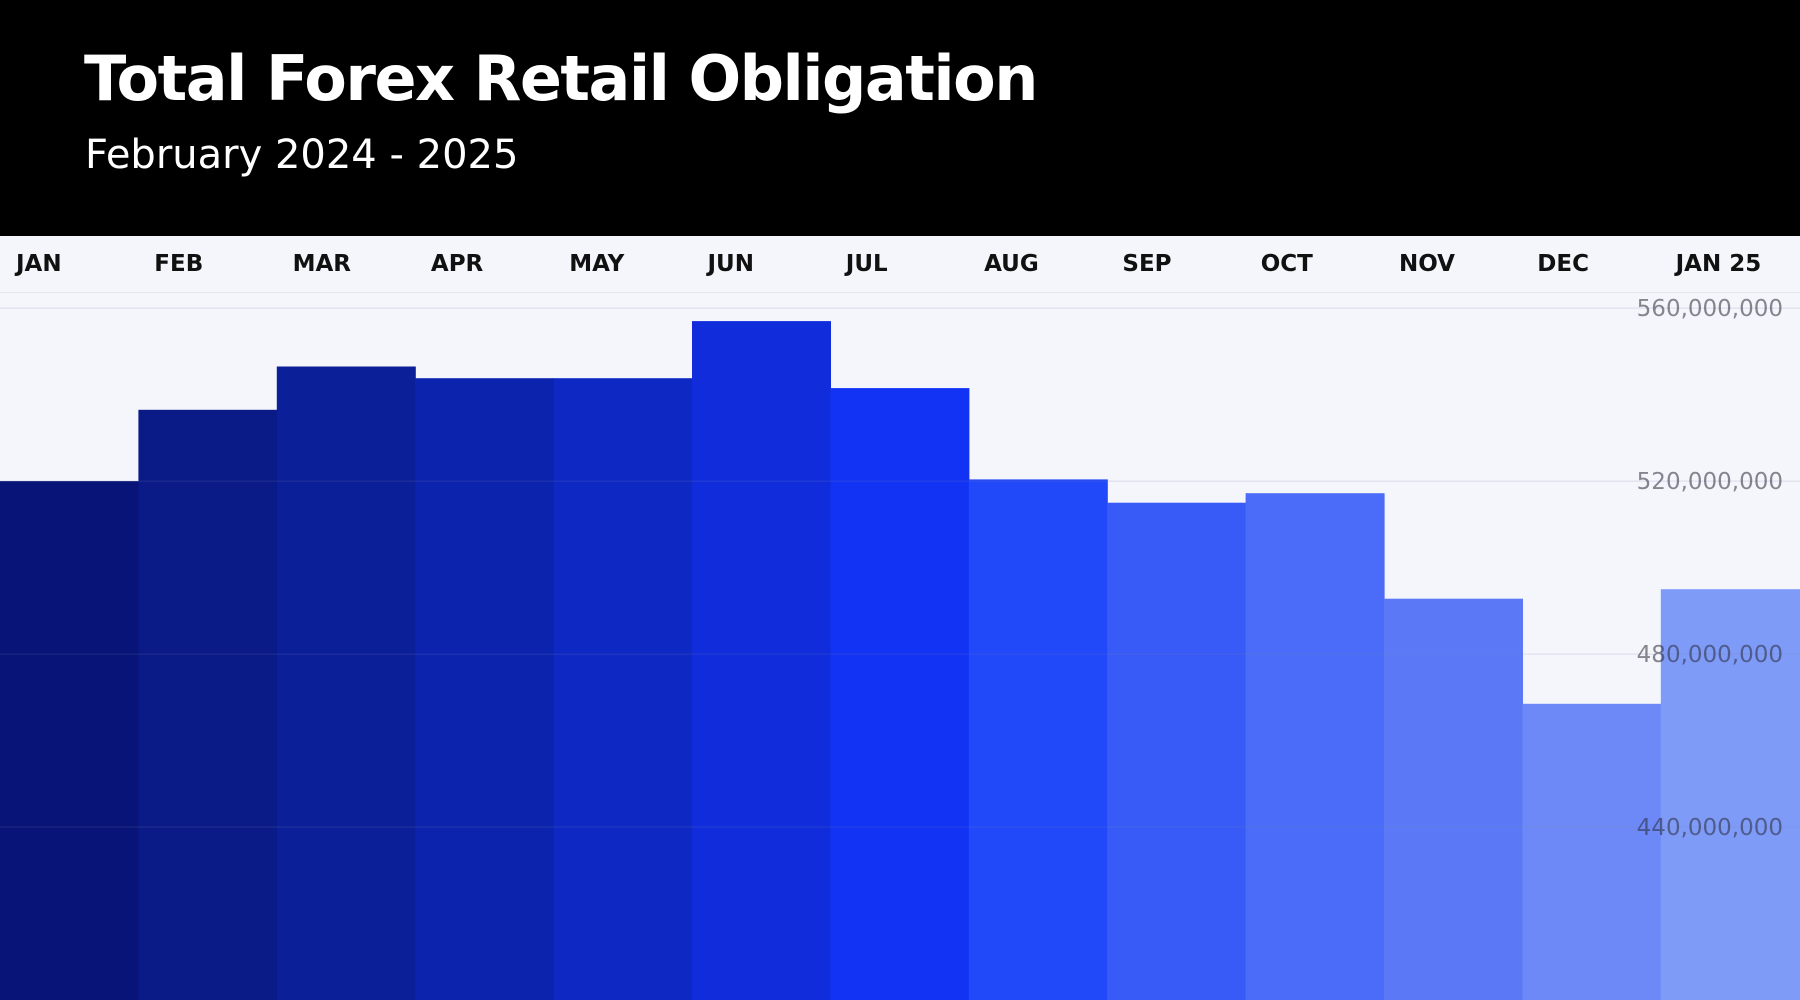 This screenshot has height=1000, width=1800. Describe the element at coordinates (597, 264) in the screenshot. I see `month-label-may: MAY` at that location.